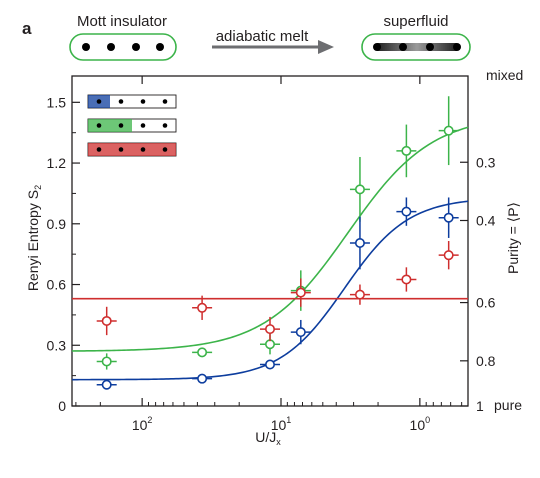  What do you see at coordinates (27, 28) in the screenshot?
I see `panel-label: a` at bounding box center [27, 28].